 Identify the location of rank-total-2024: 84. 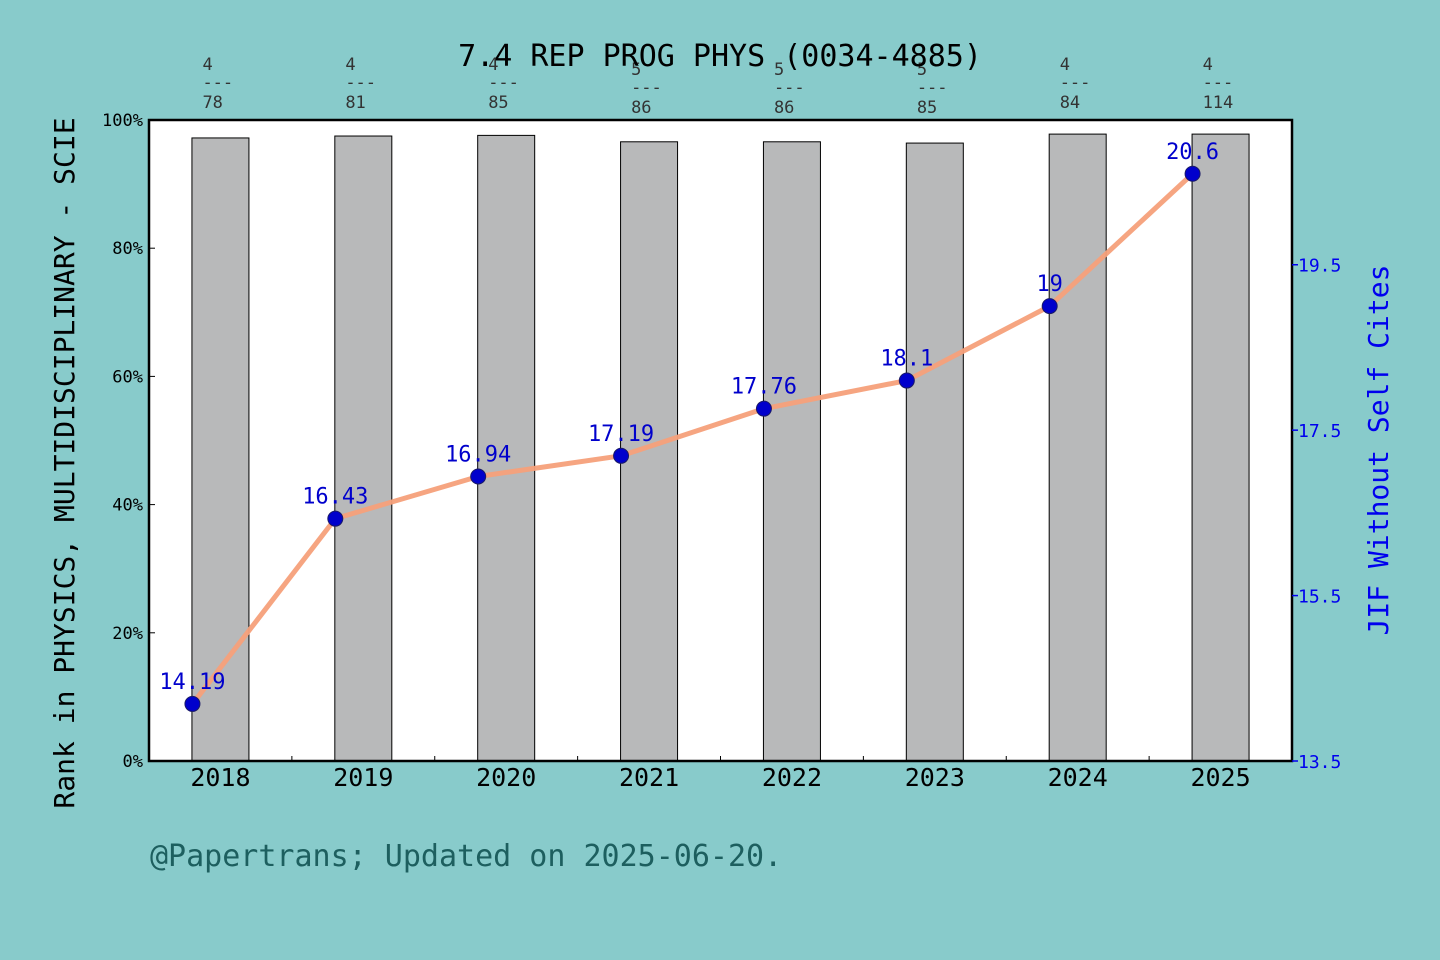
(1070, 103).